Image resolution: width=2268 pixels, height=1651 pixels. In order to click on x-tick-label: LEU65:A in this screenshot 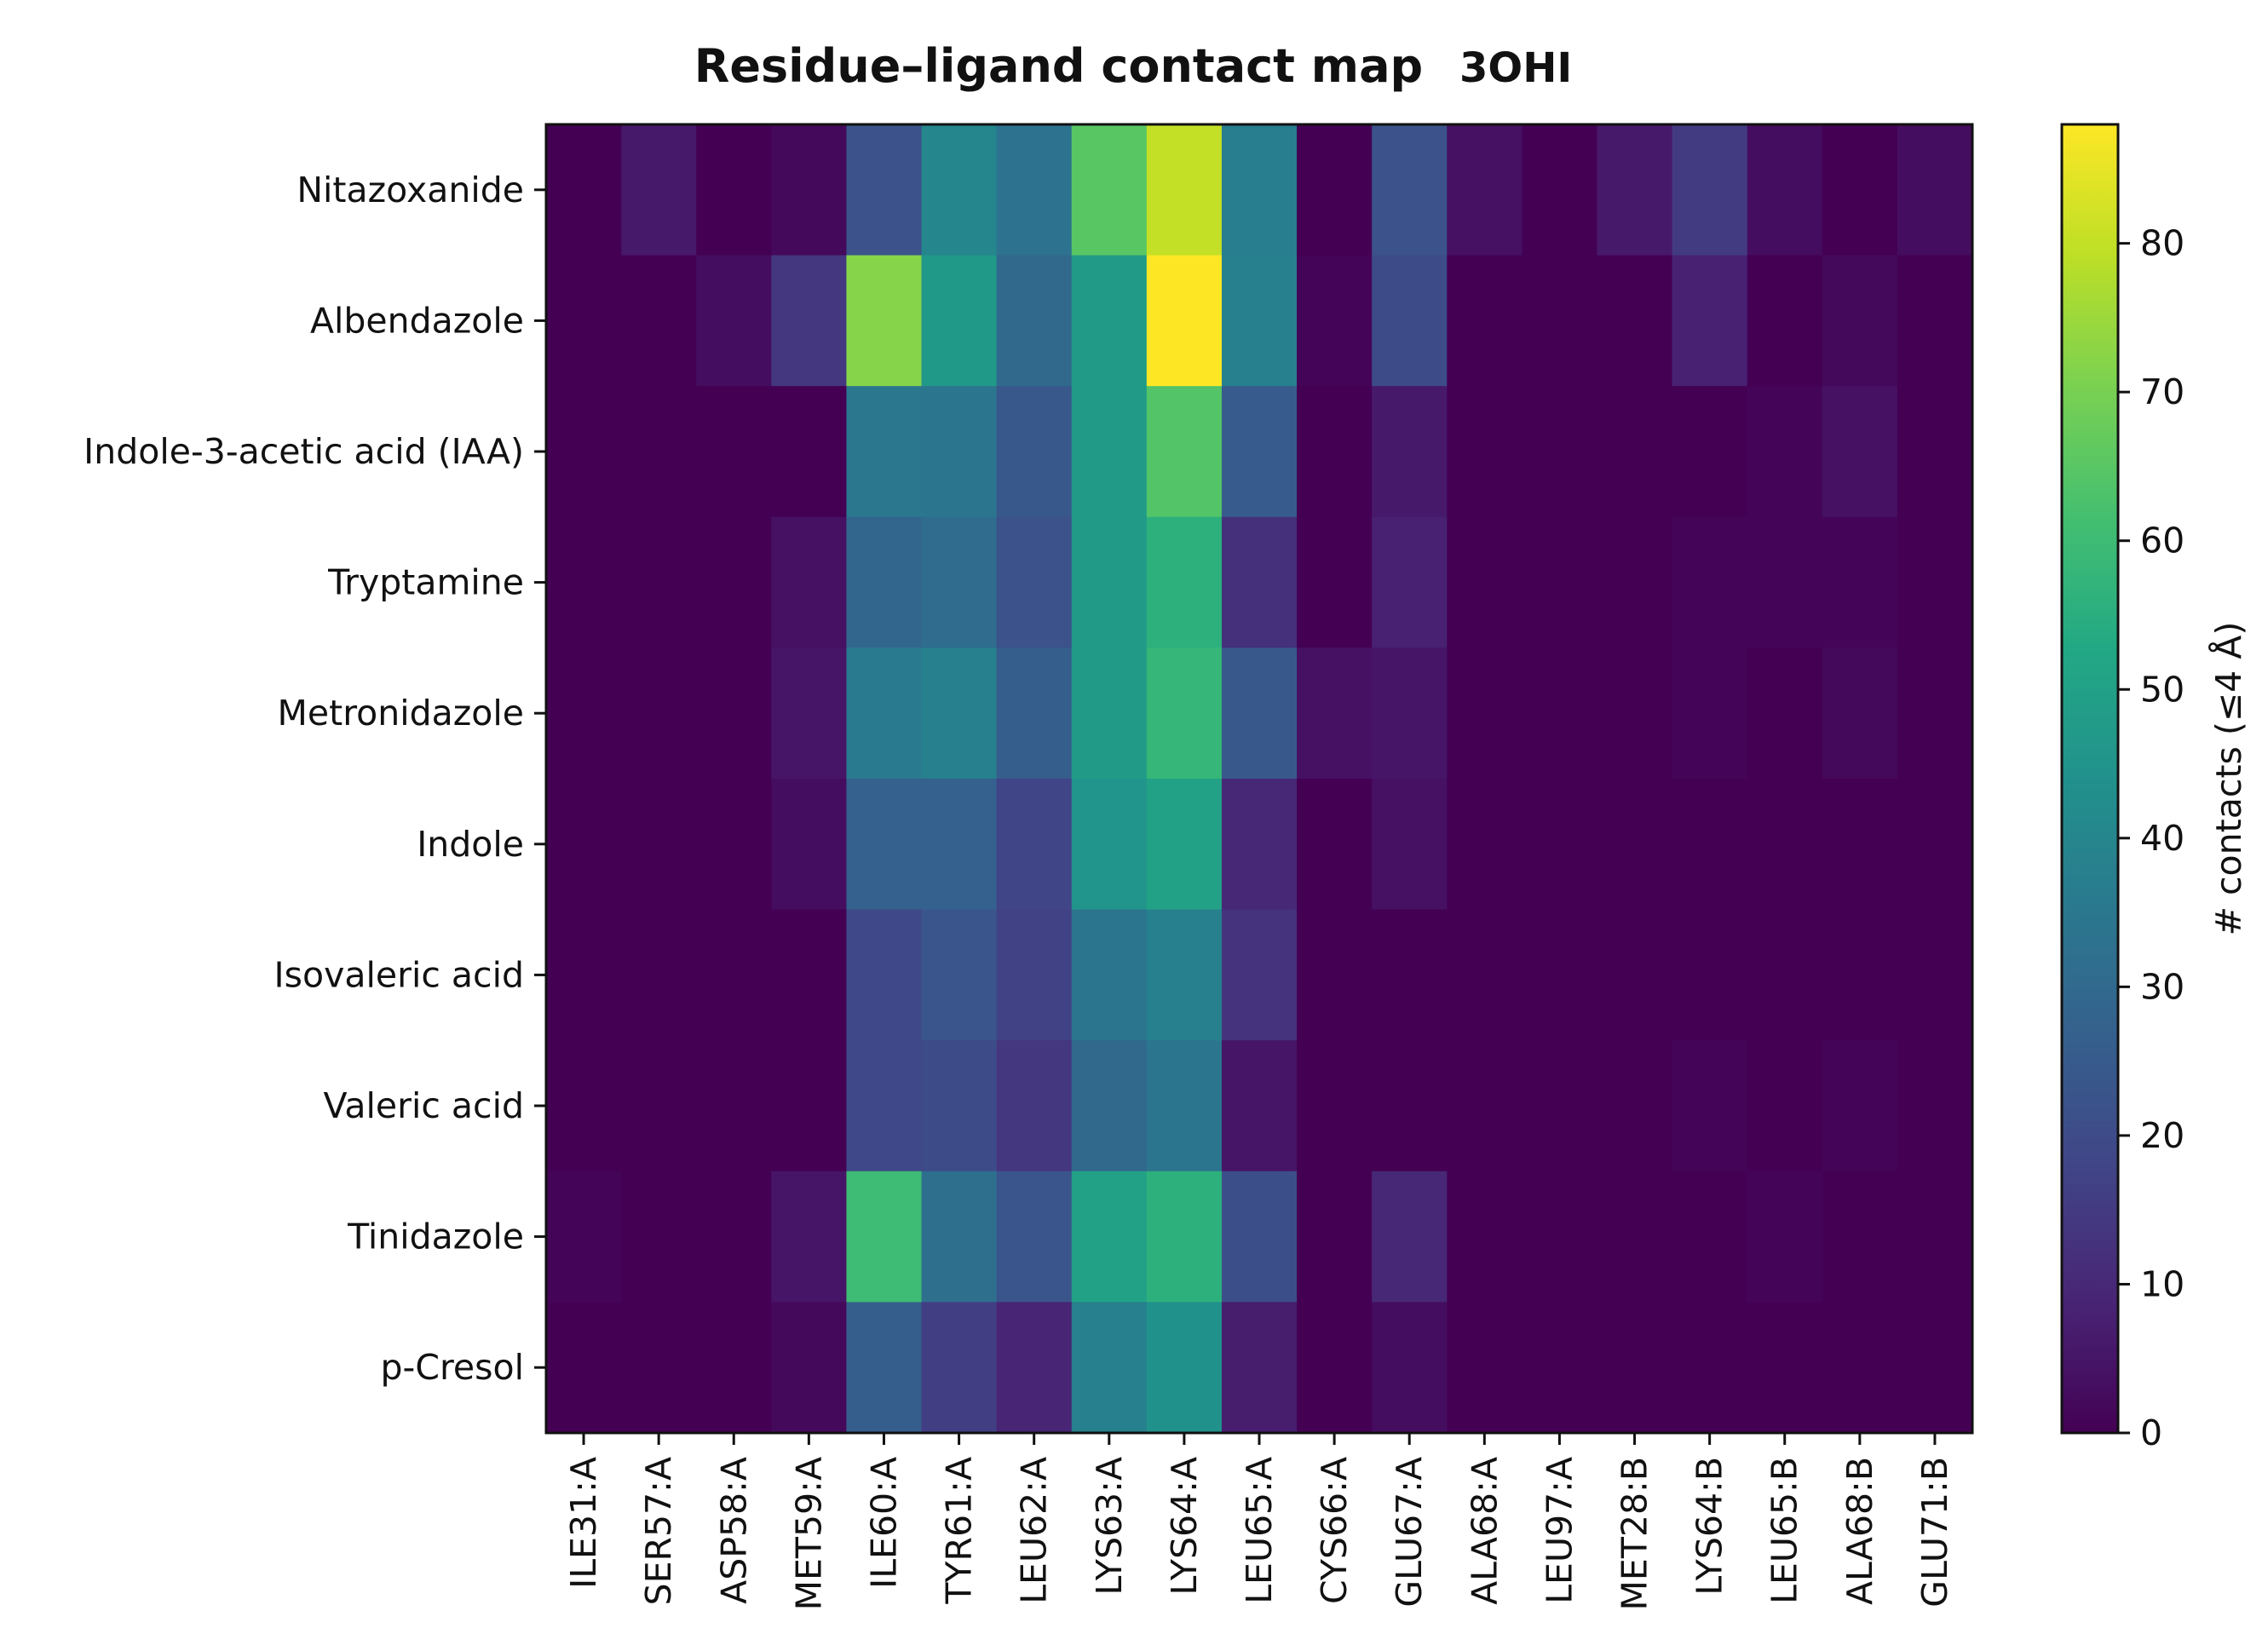, I will do `click(1259, 1530)`.